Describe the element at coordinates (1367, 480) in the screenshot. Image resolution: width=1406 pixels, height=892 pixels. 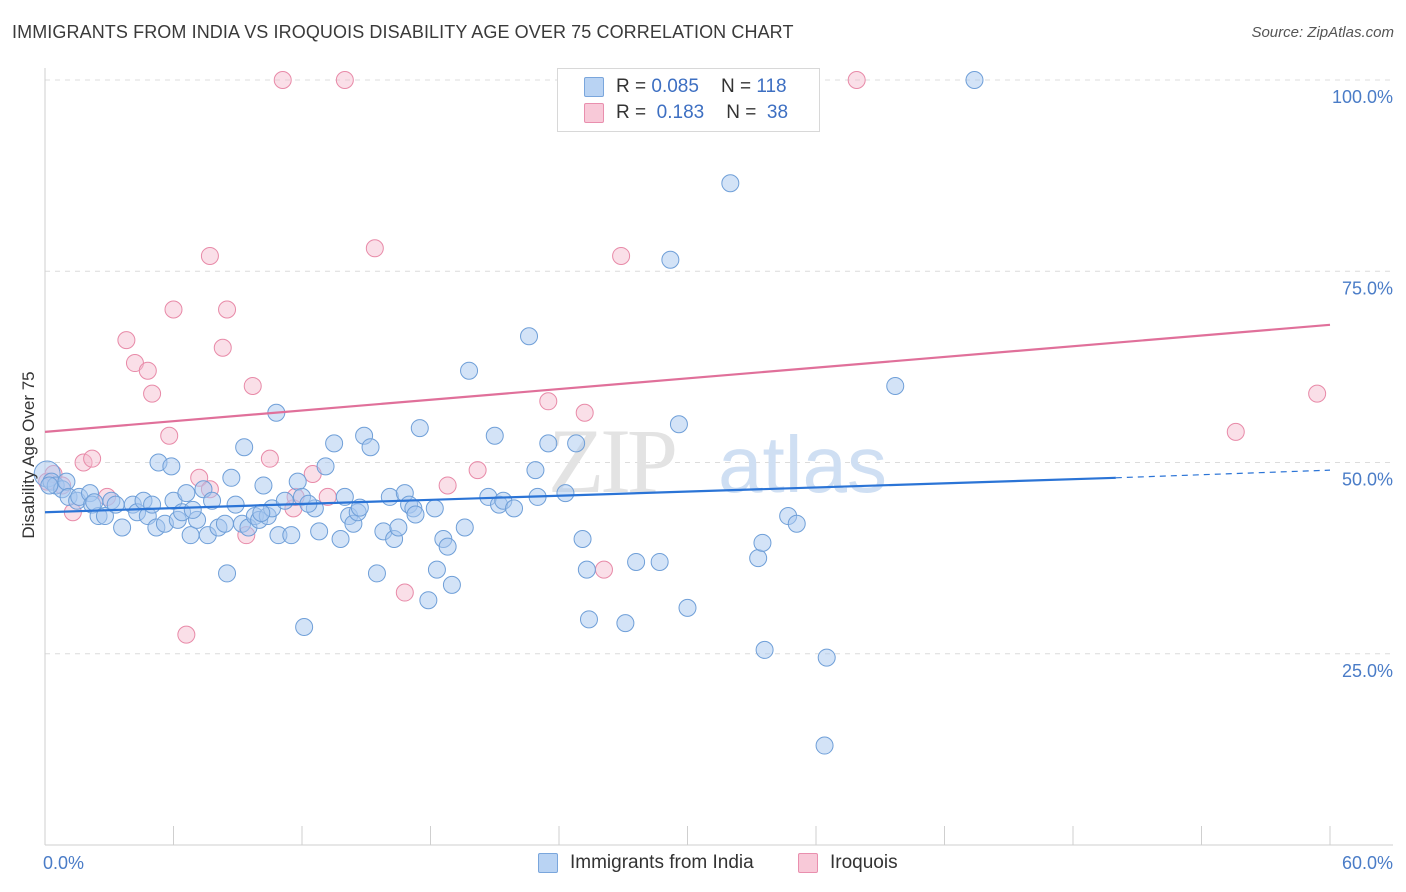
I see `y-tick-label: 50.0%` at that location.